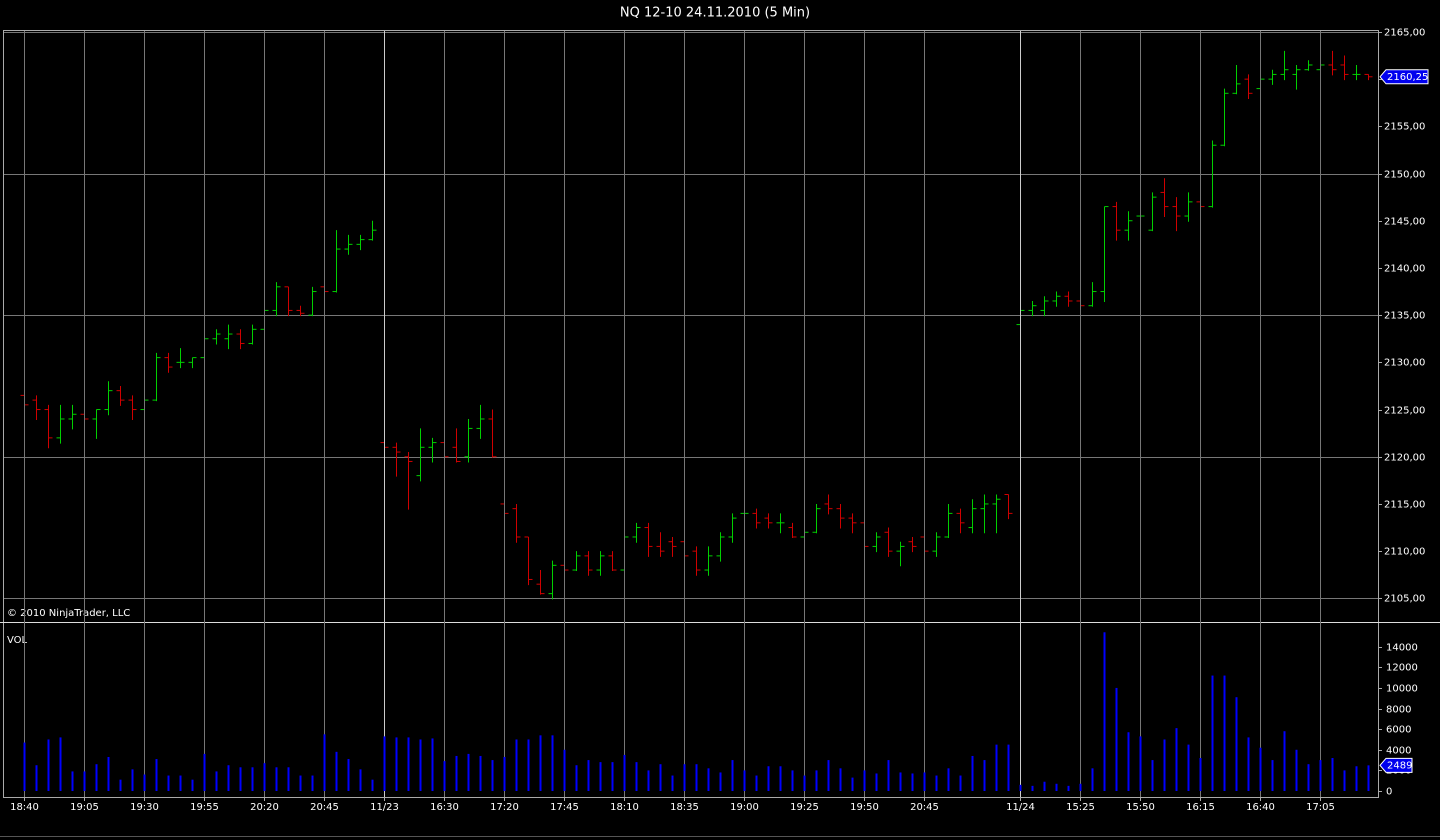  Describe the element at coordinates (715, 13) in the screenshot. I see `chart-title: NQ 12-10 24.11.2010 (5 Min)` at that location.